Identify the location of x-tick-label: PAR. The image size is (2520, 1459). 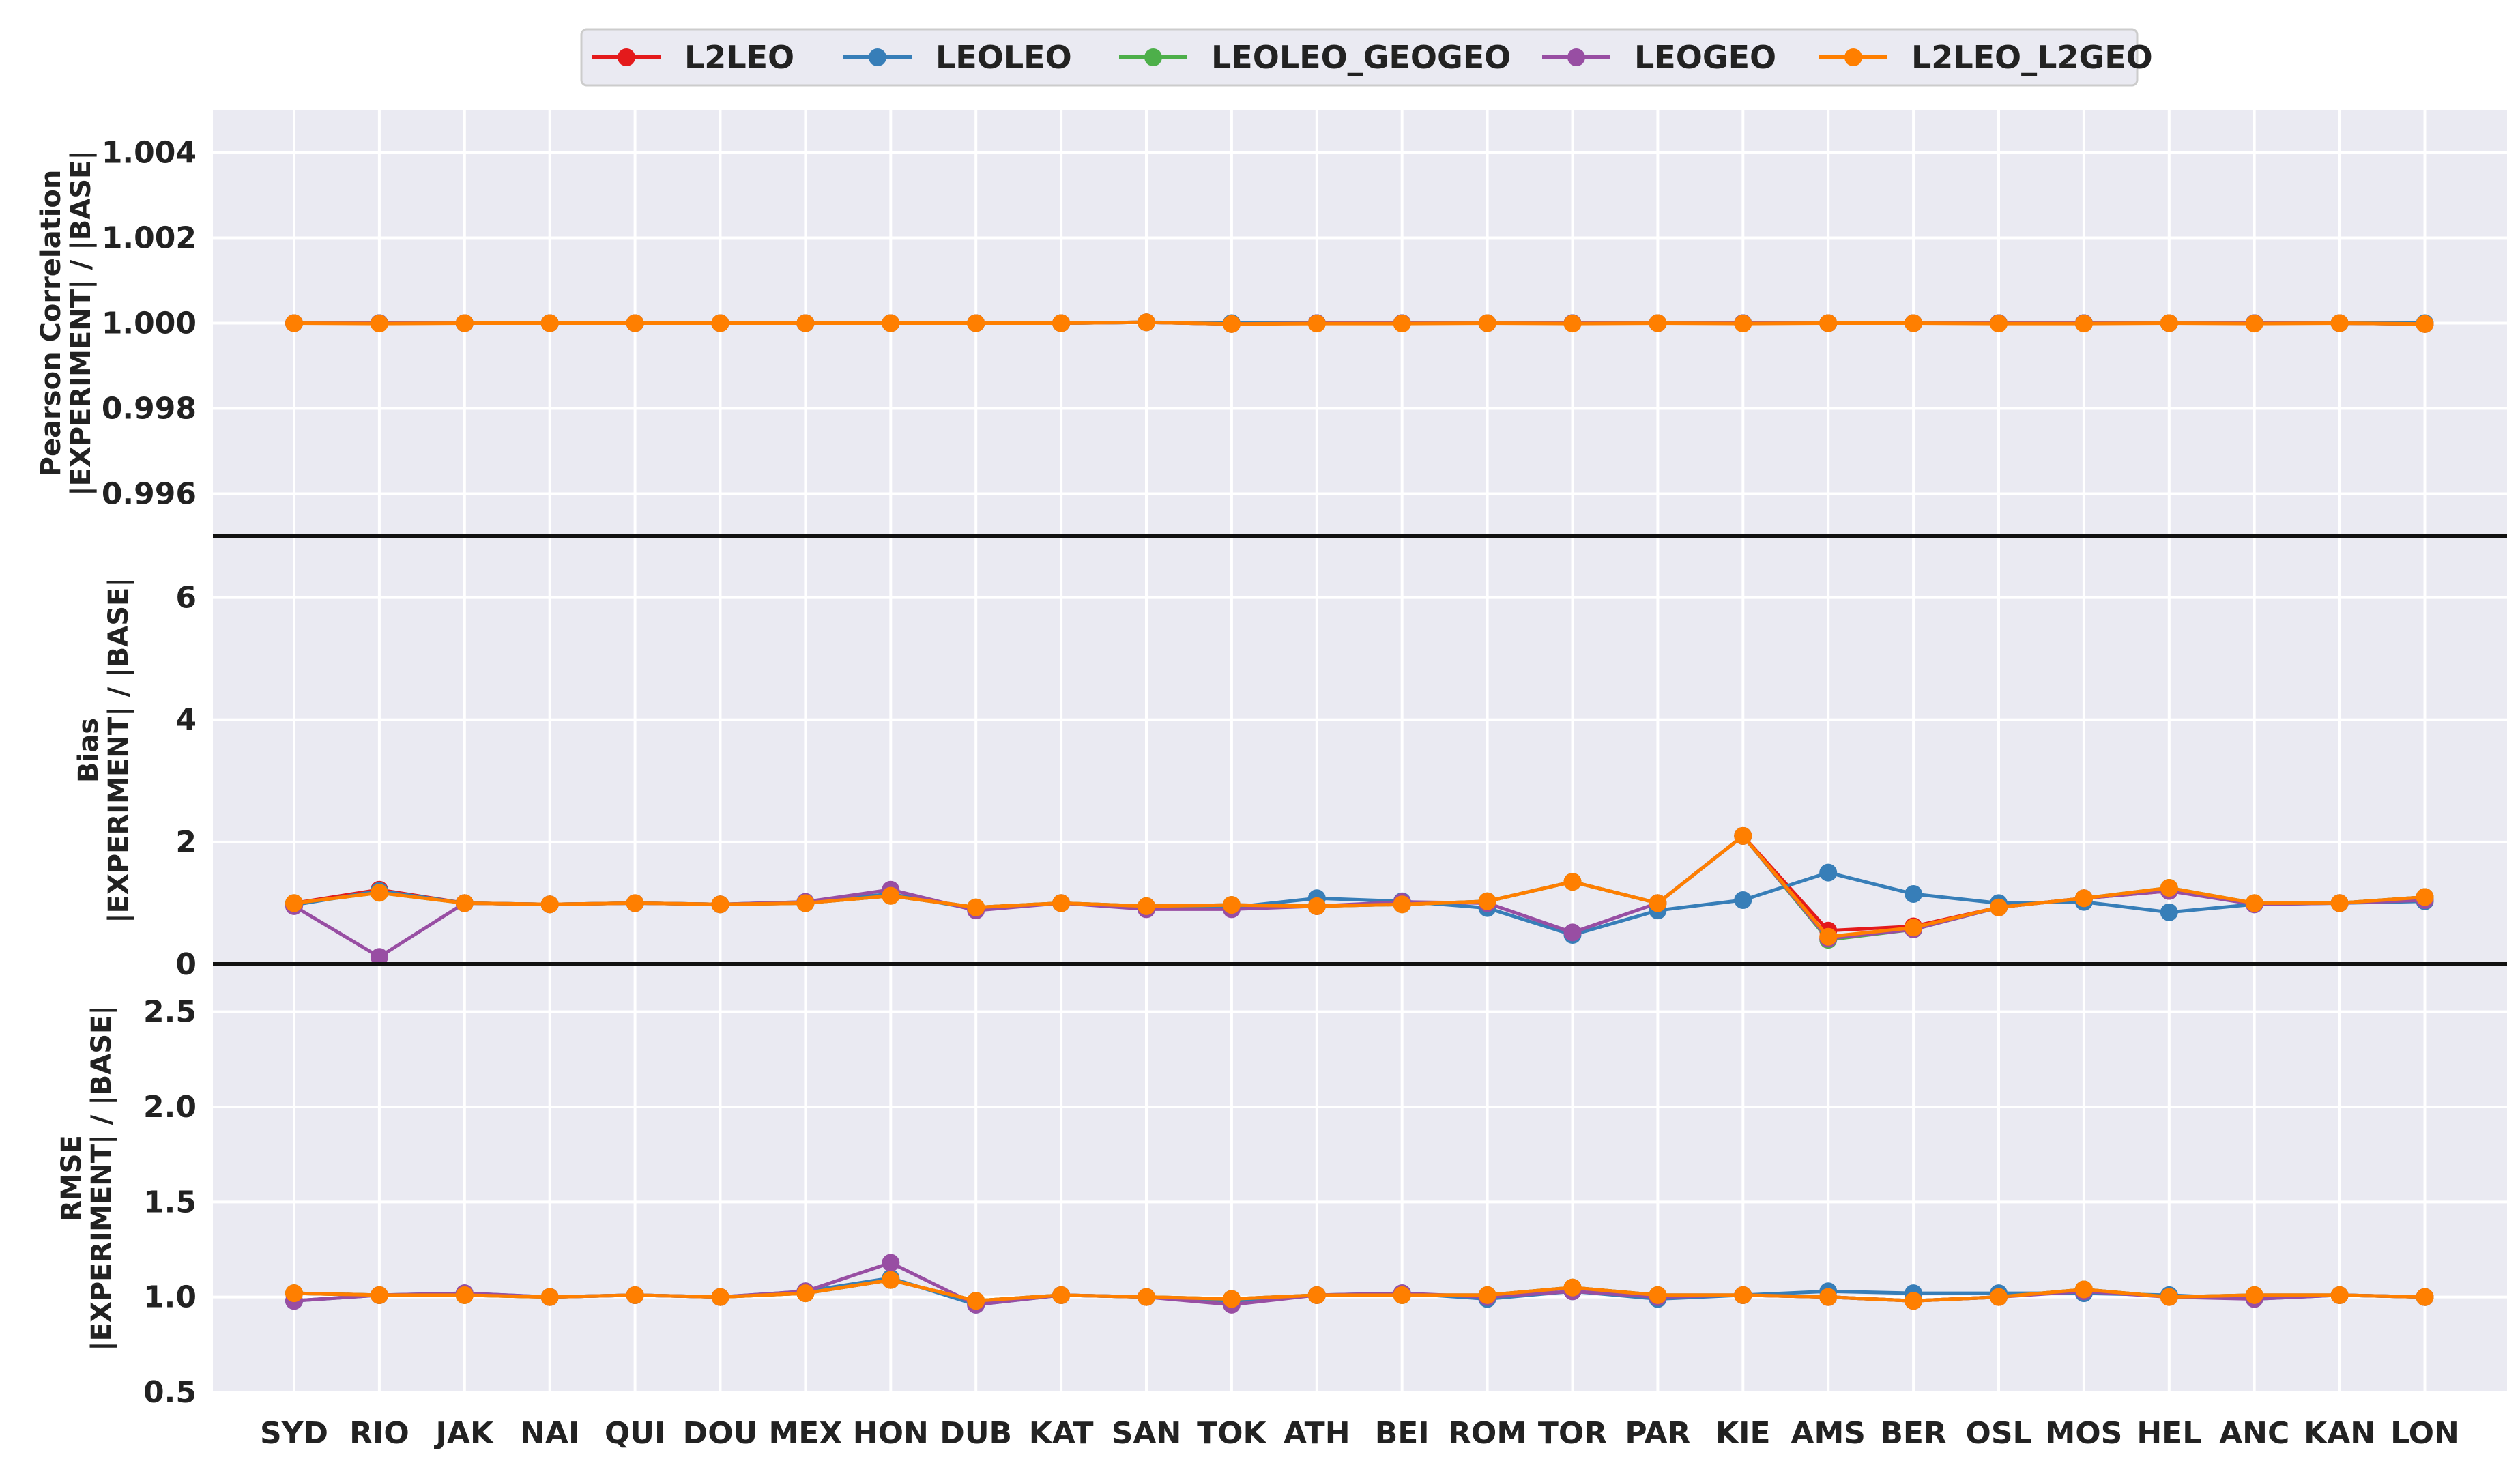
(1657, 1433).